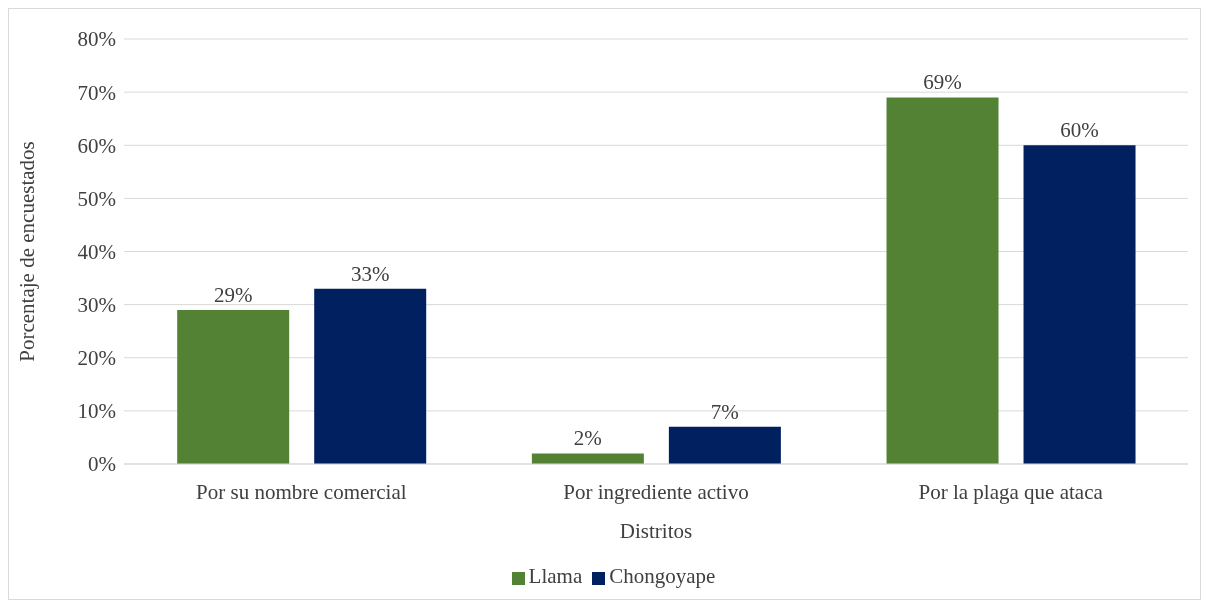 Image resolution: width=1209 pixels, height=608 pixels. Describe the element at coordinates (656, 491) in the screenshot. I see `x-tick-label: Por ingrediente activo` at that location.